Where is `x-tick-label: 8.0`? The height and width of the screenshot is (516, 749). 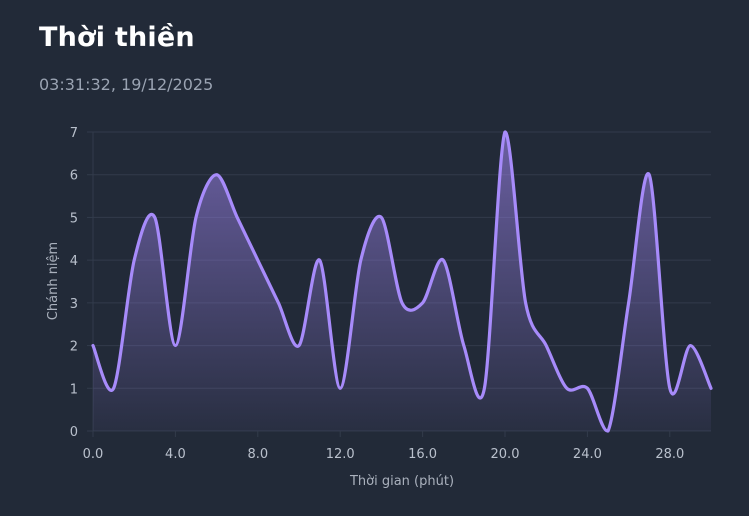 x-tick-label: 8.0 is located at coordinates (257, 454).